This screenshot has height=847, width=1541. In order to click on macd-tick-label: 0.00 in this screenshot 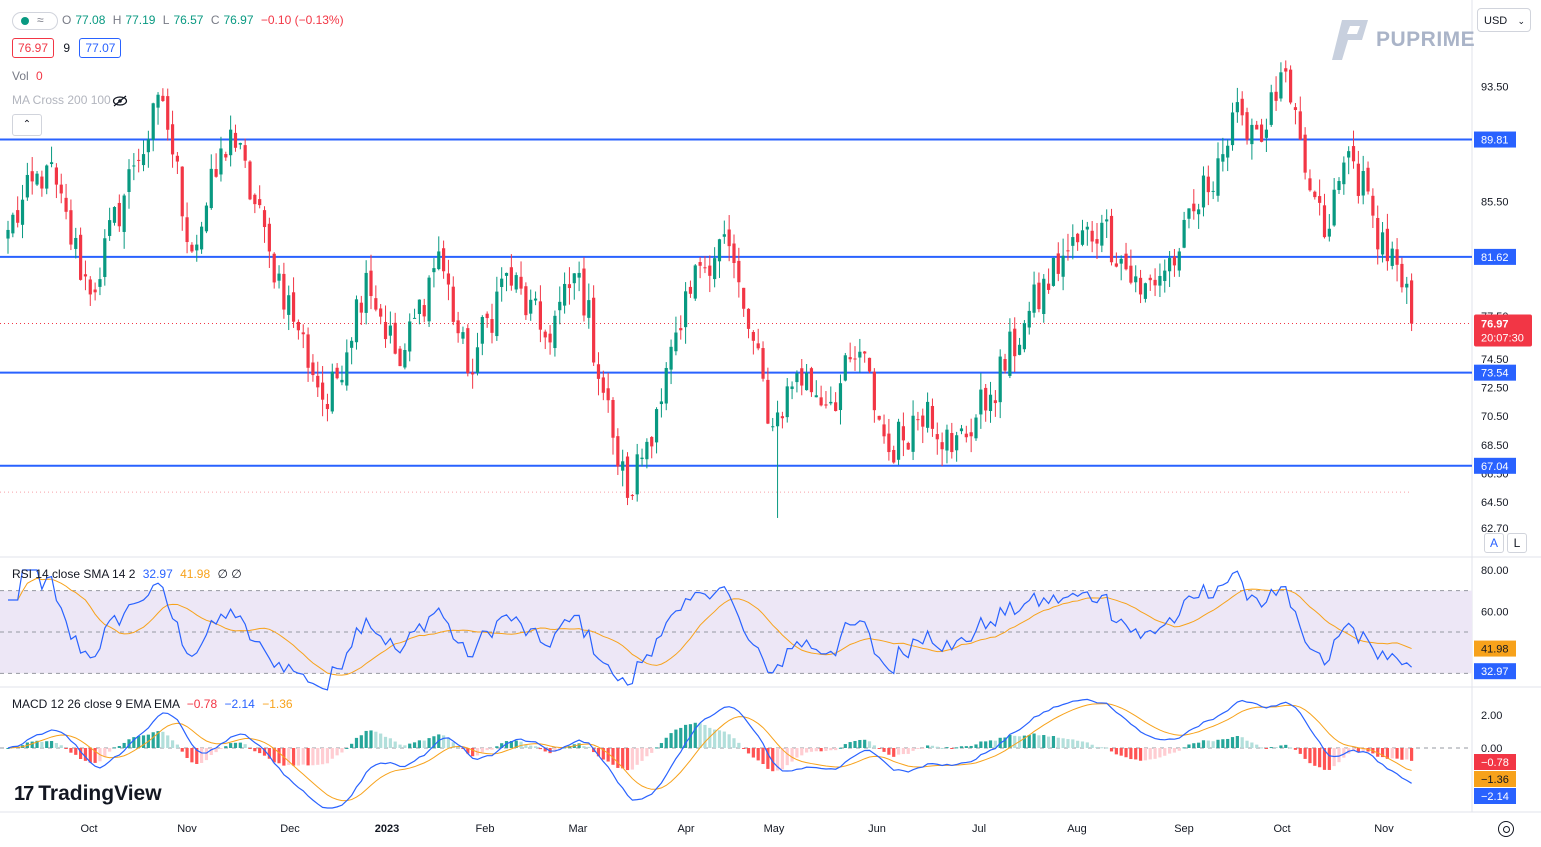, I will do `click(1491, 749)`.